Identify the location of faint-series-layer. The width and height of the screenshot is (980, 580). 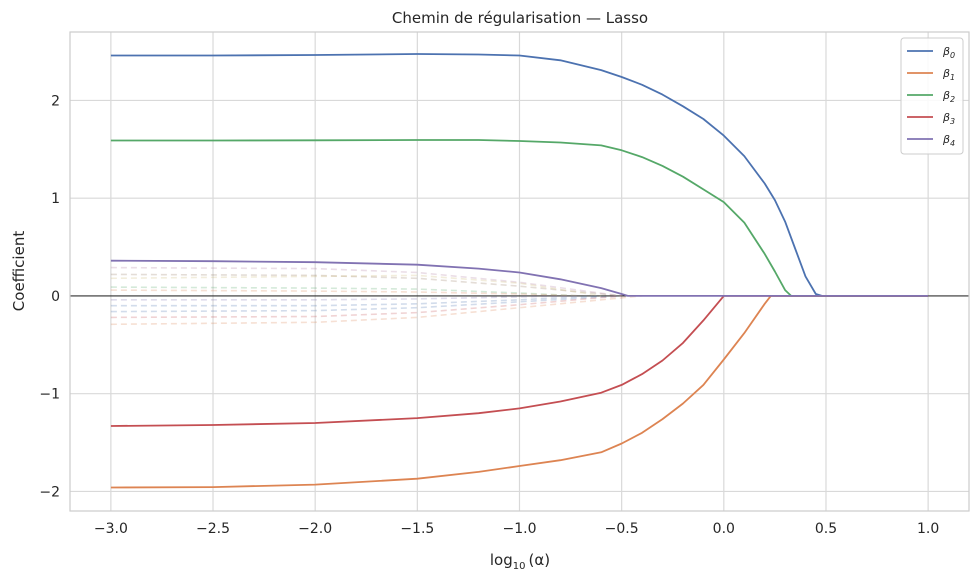
(376, 296).